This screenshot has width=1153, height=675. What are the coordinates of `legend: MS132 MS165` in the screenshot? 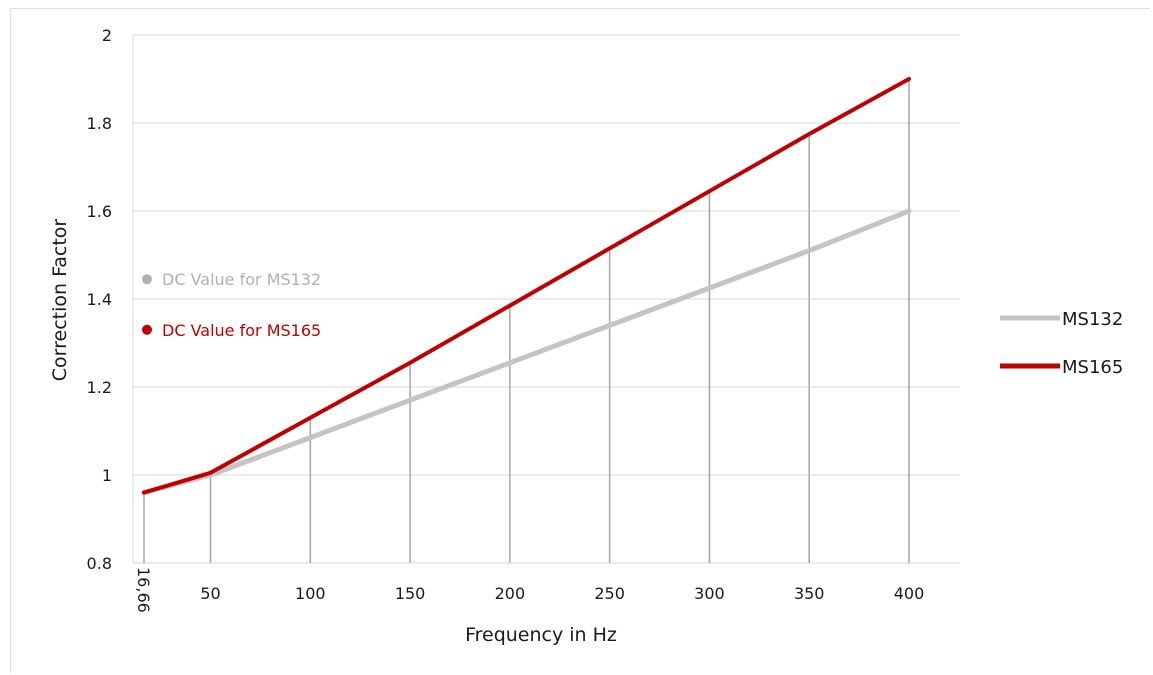 It's located at (1061, 343).